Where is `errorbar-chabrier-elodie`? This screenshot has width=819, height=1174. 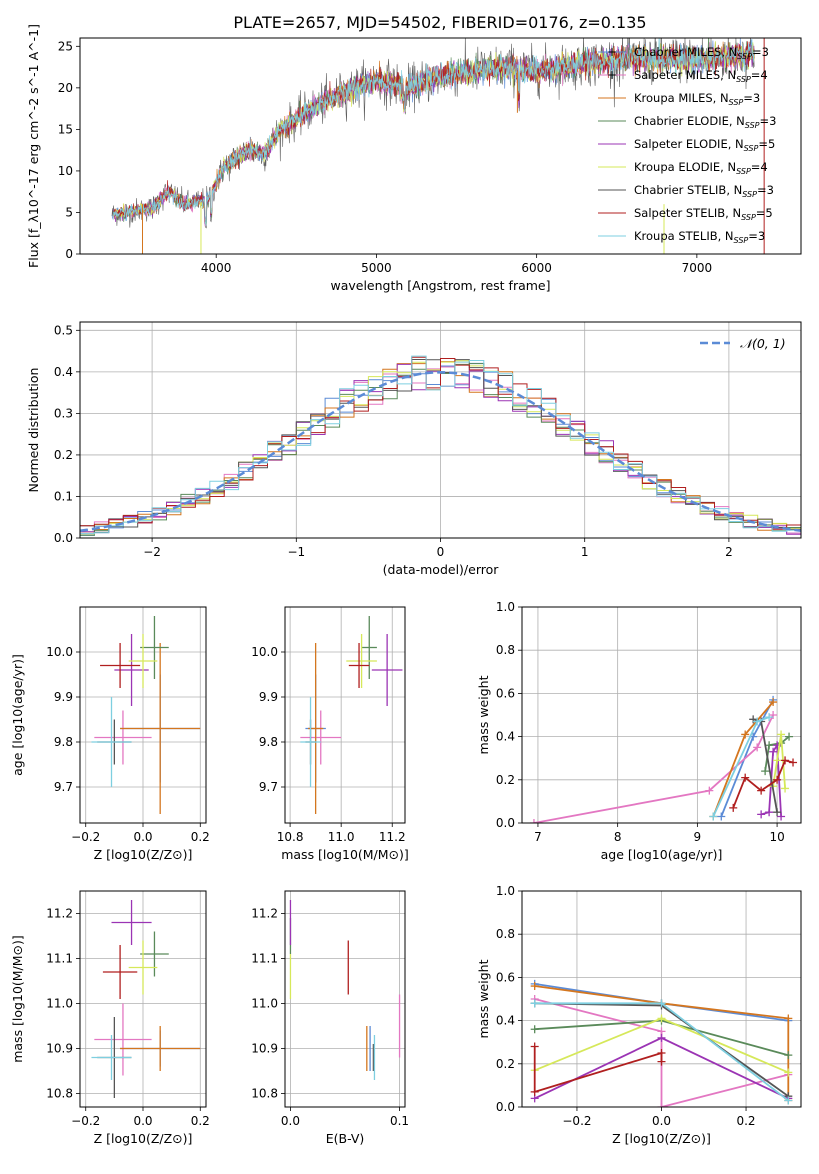
errorbar-chabrier-elodie is located at coordinates (154, 647).